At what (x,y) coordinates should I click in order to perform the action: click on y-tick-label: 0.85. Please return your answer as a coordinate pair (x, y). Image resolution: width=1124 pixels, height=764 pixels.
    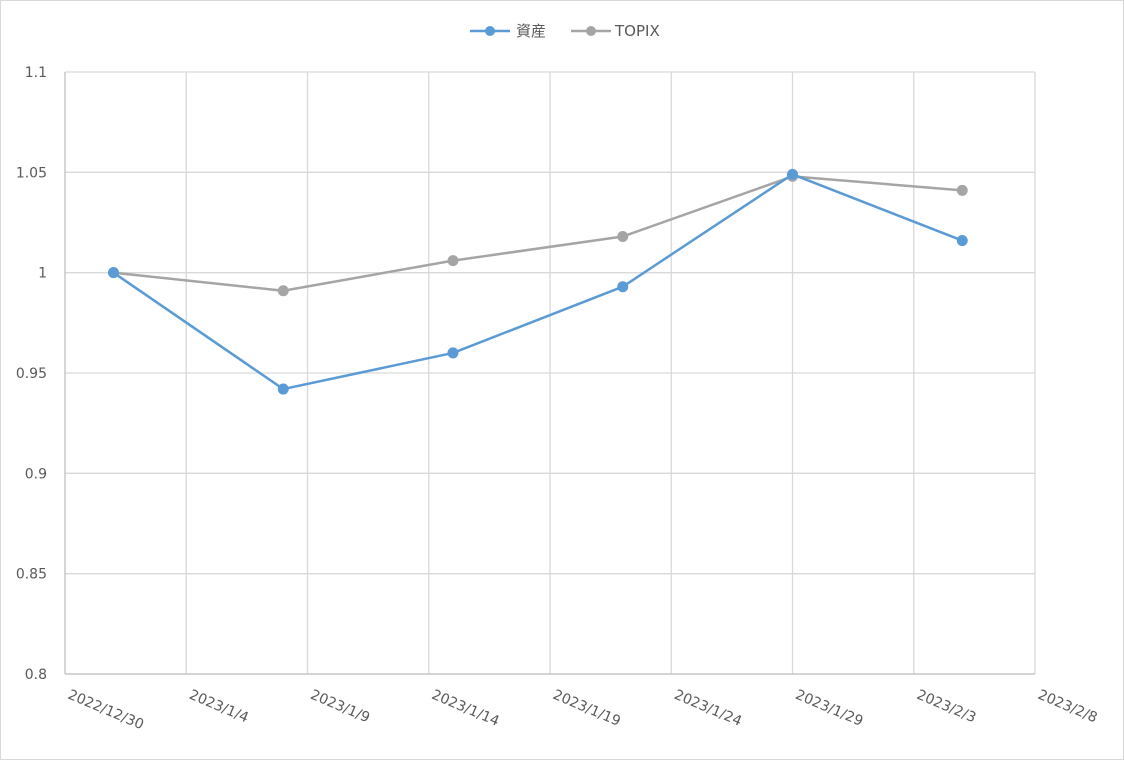
    Looking at the image, I should click on (31, 575).